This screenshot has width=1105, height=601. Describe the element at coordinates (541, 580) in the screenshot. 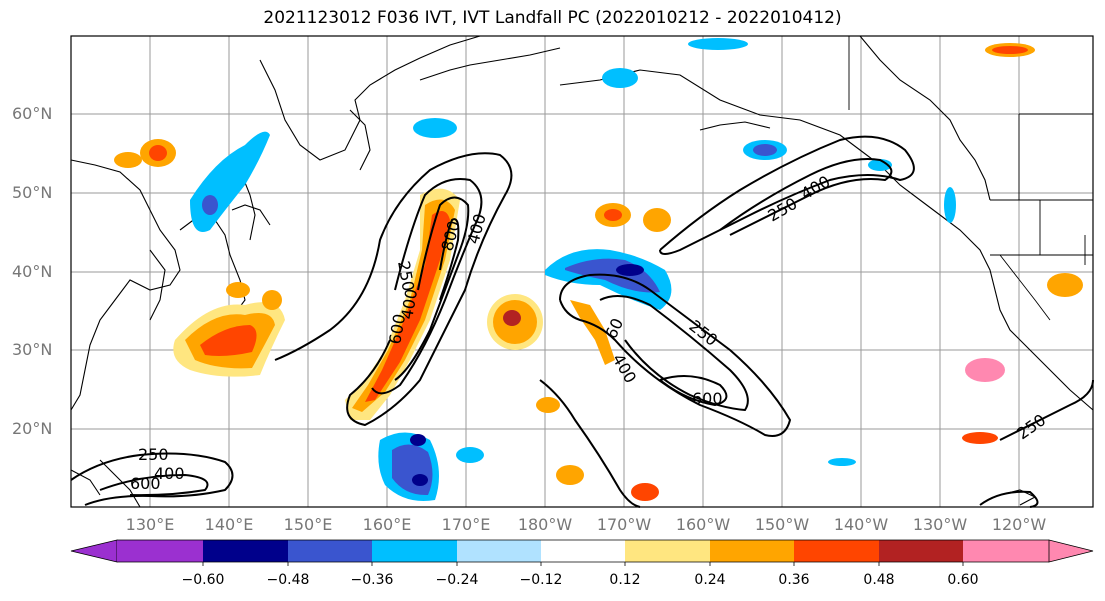

I see `colorbar-tick-label: −0.12` at that location.